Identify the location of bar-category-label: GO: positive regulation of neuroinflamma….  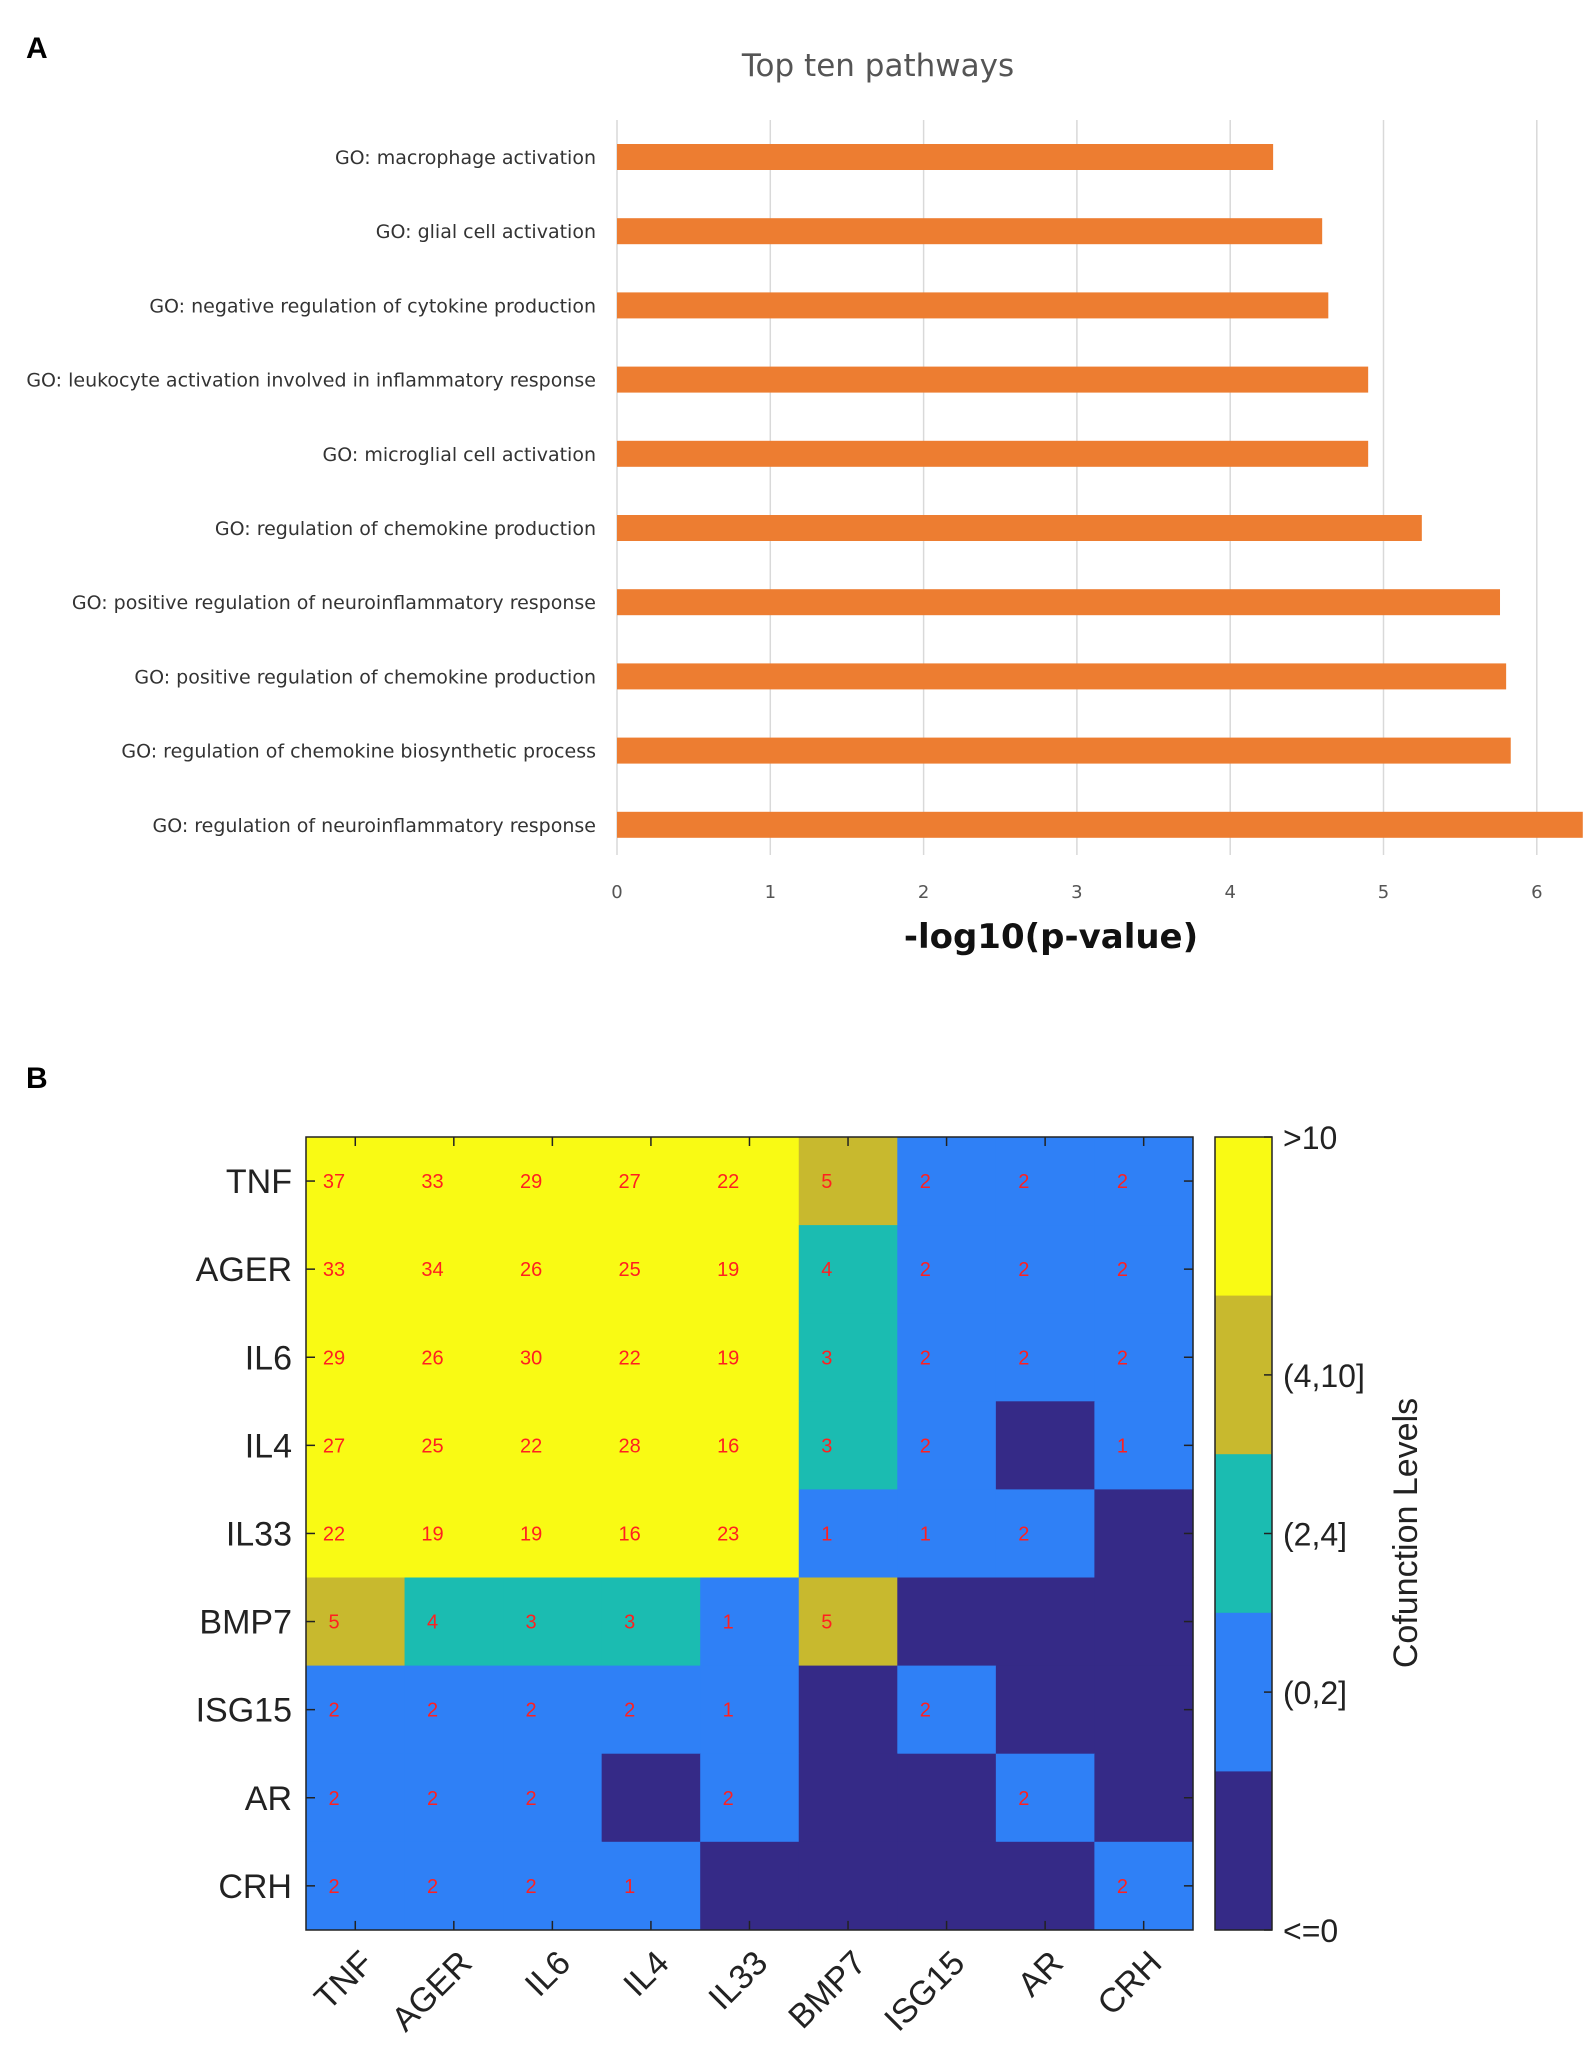
(334, 603).